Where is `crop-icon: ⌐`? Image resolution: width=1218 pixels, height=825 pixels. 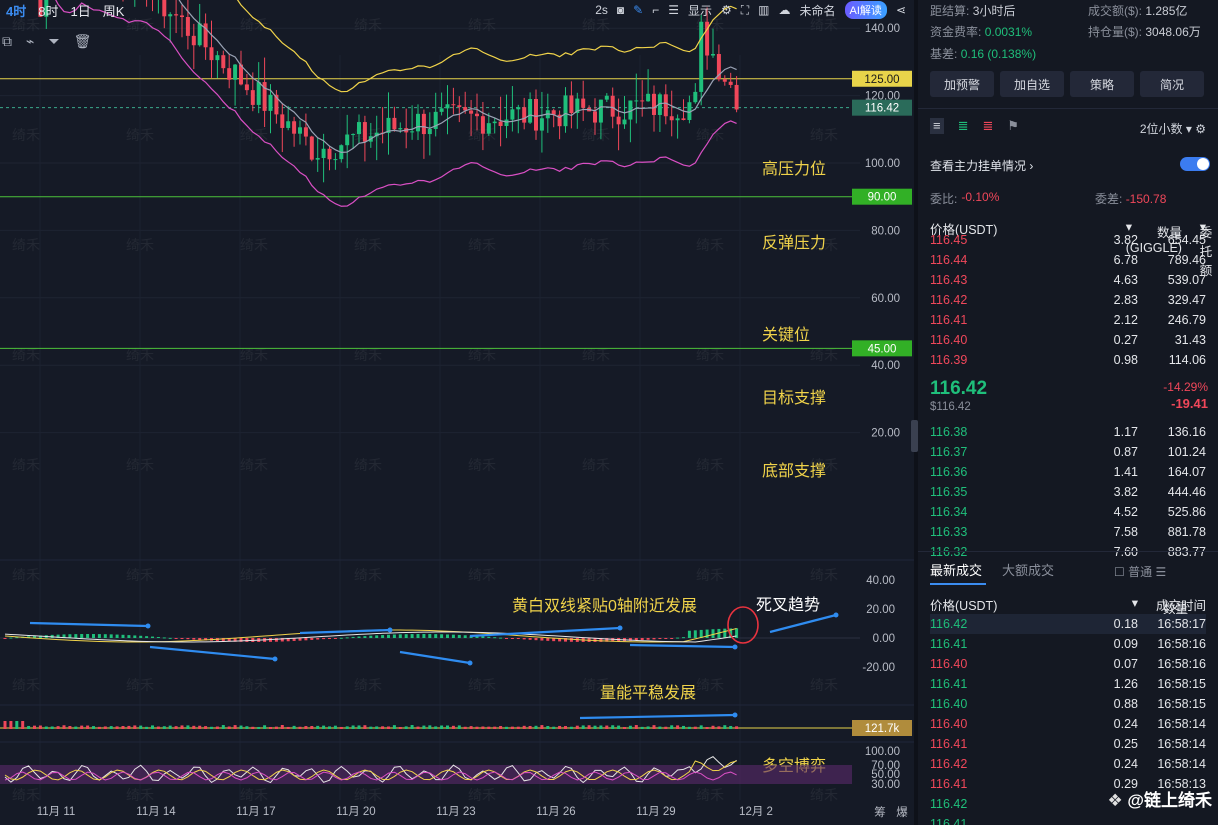
crop-icon: ⌐ is located at coordinates (656, 10).